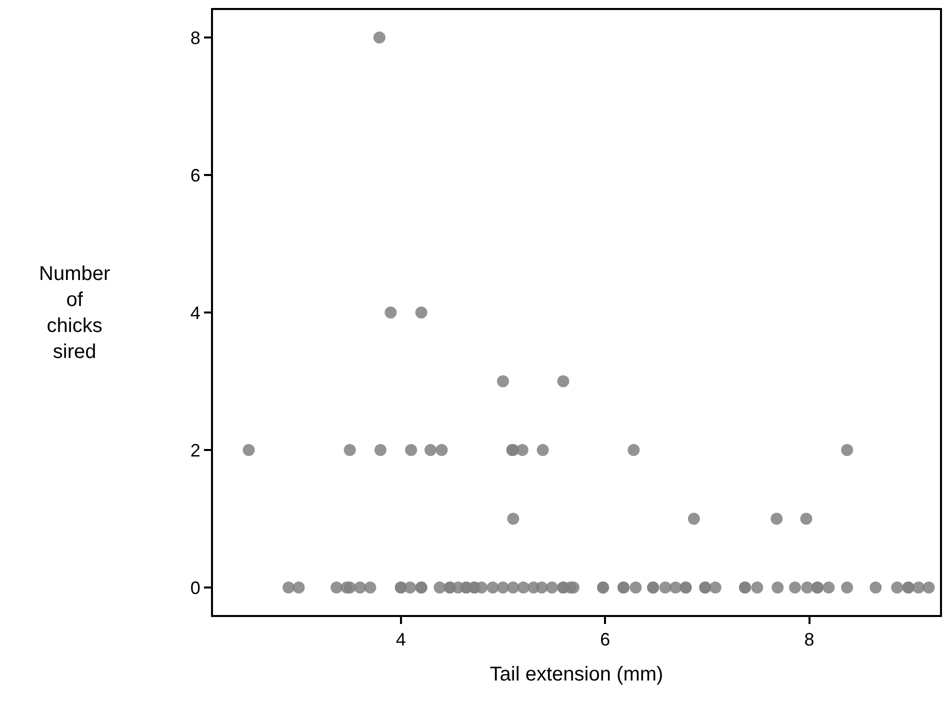 Image resolution: width=950 pixels, height=711 pixels. I want to click on x-axis-title: Tail extension (mm), so click(577, 675).